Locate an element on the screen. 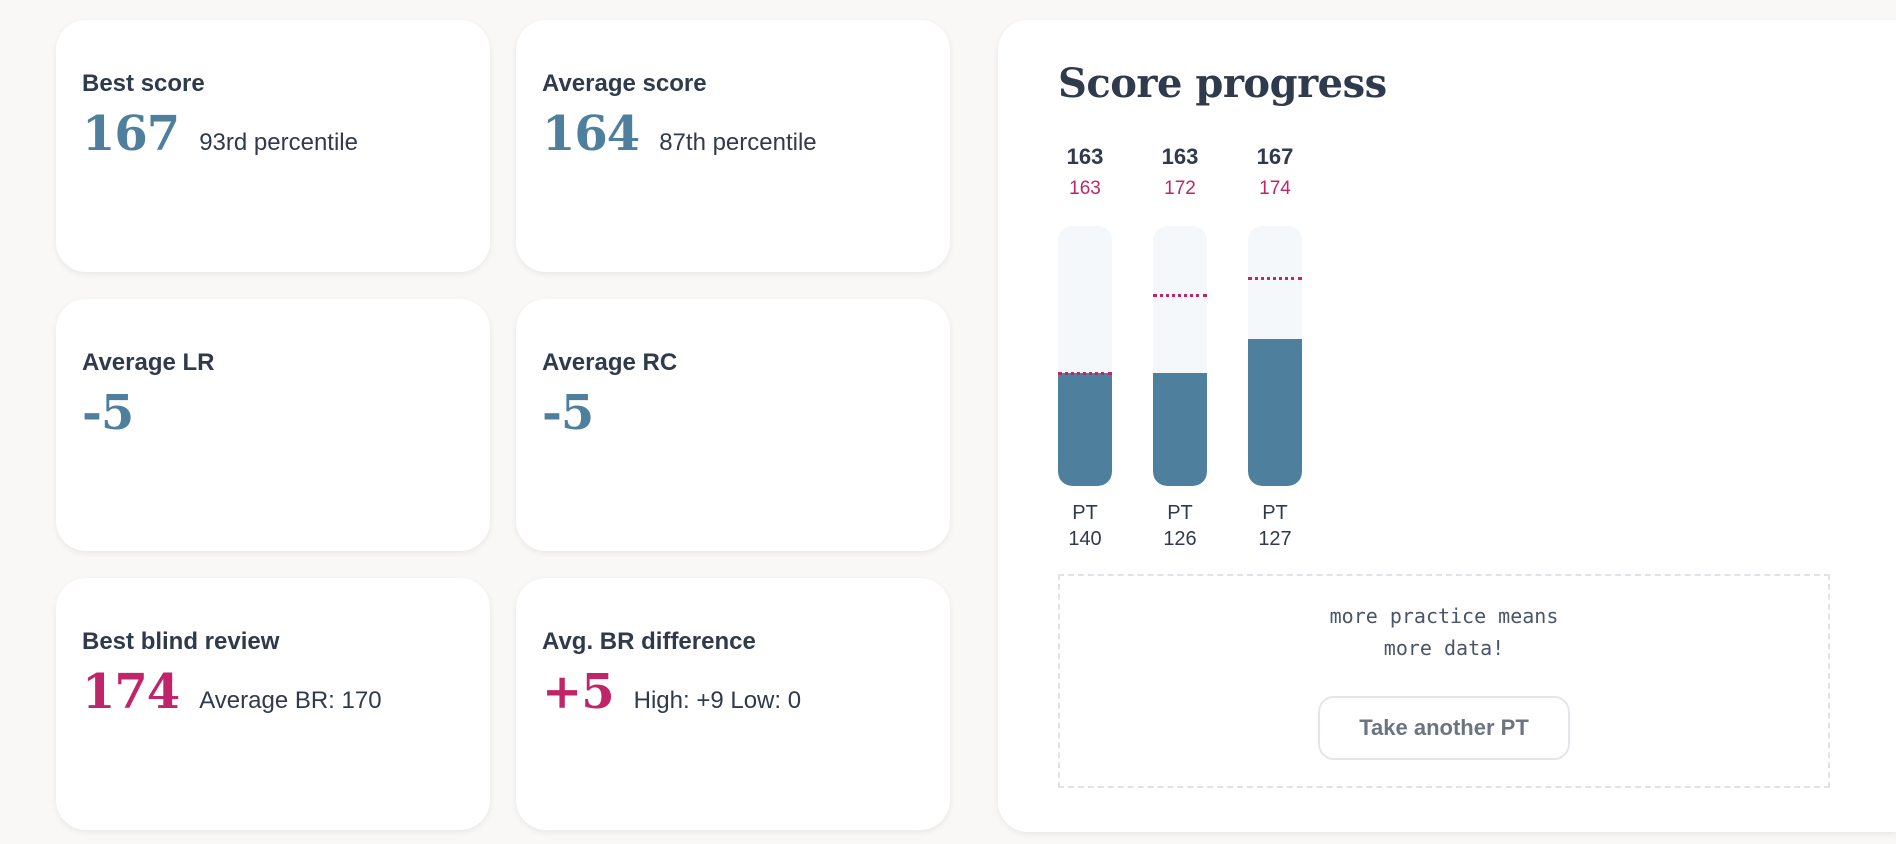  average-score-percentile: 87th percentile is located at coordinates (738, 142).